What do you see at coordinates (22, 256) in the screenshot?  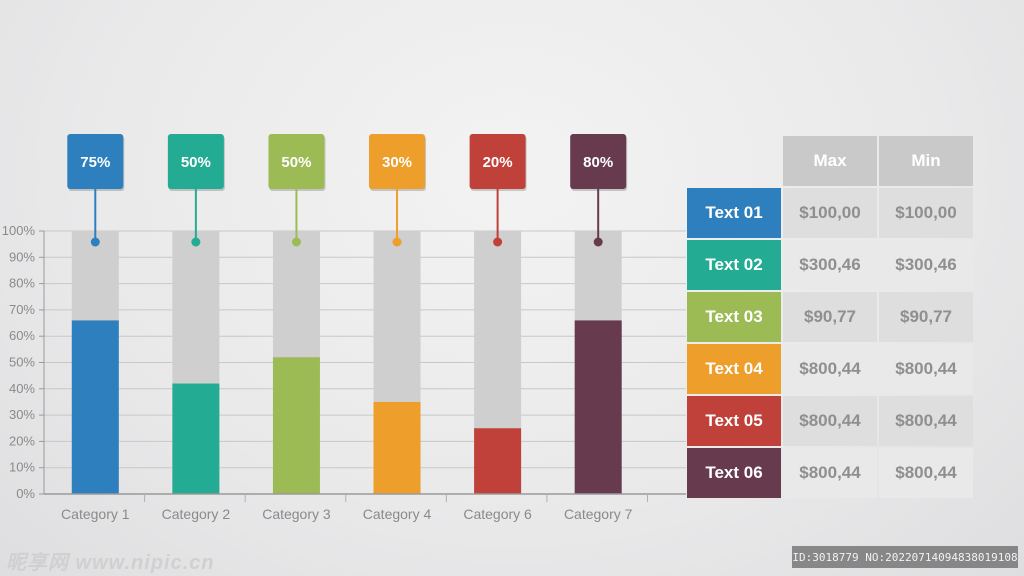 I see `y-tick-label: 90%` at bounding box center [22, 256].